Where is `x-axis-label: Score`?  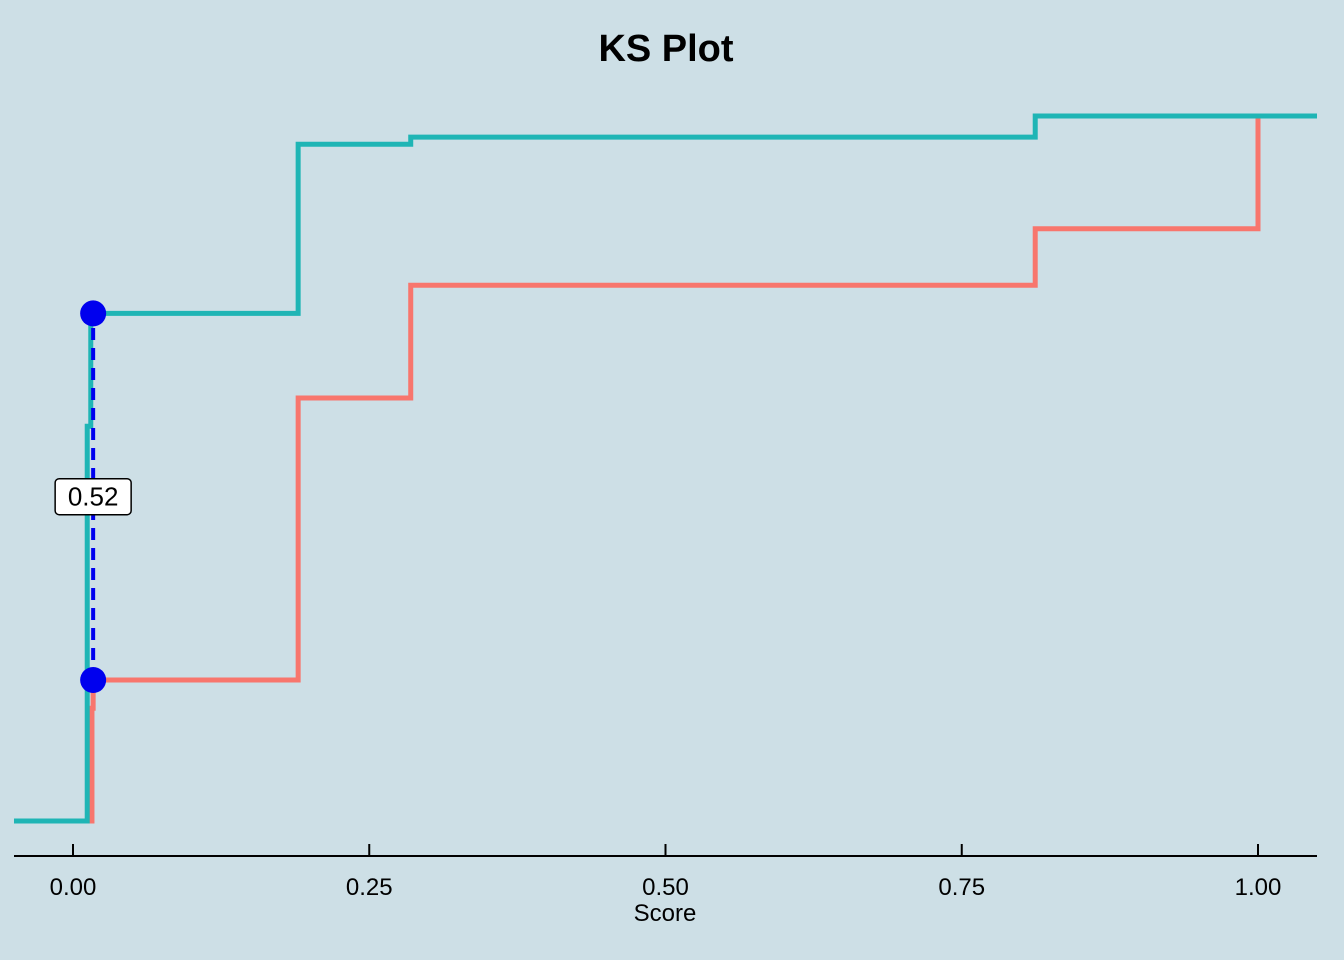
x-axis-label: Score is located at coordinates (665, 913).